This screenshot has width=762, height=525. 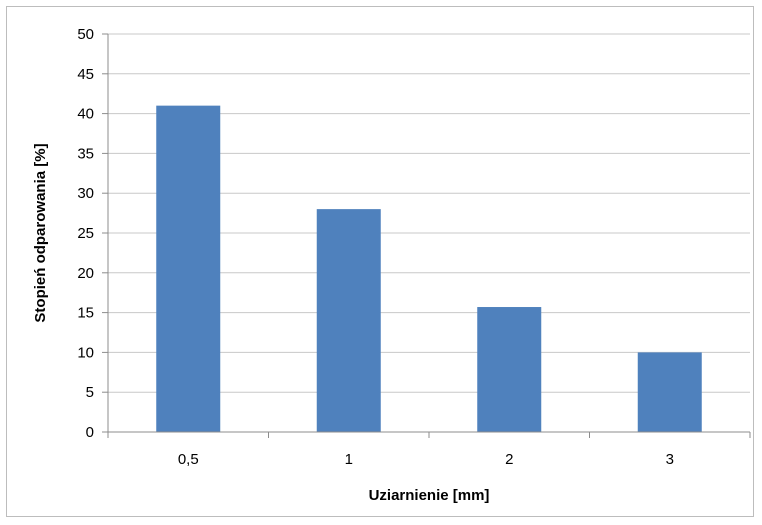 What do you see at coordinates (90, 432) in the screenshot?
I see `y-tick-label: 0` at bounding box center [90, 432].